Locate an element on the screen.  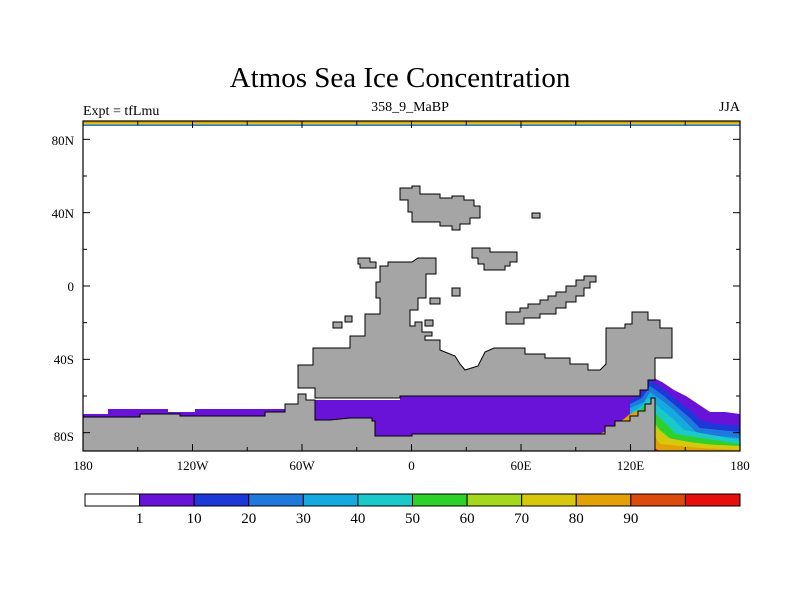
colorbar: 1 10 20 30 40 50 60 70 80 90 is located at coordinates (412, 510).